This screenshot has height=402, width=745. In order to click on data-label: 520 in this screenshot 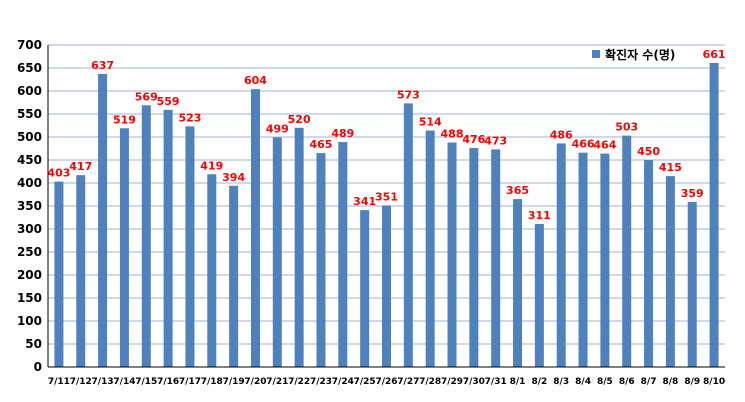, I will do `click(299, 119)`.